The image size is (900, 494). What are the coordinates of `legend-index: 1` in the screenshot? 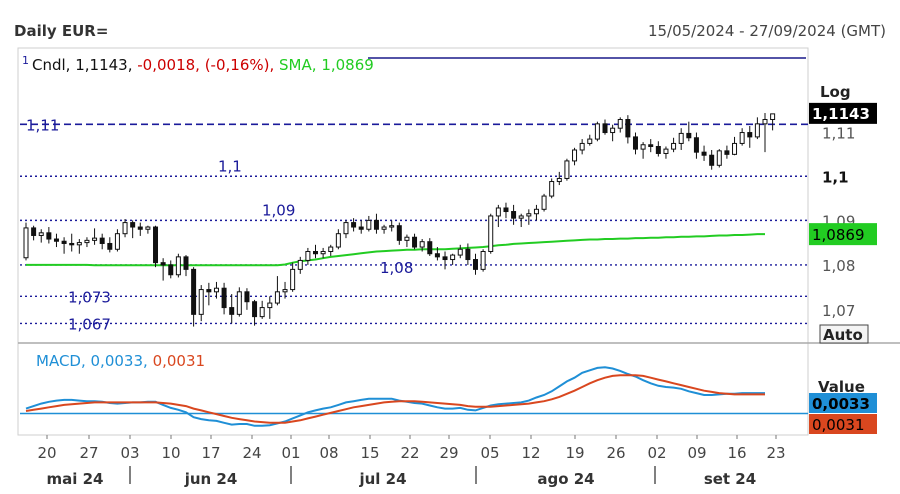 It's located at (25, 60).